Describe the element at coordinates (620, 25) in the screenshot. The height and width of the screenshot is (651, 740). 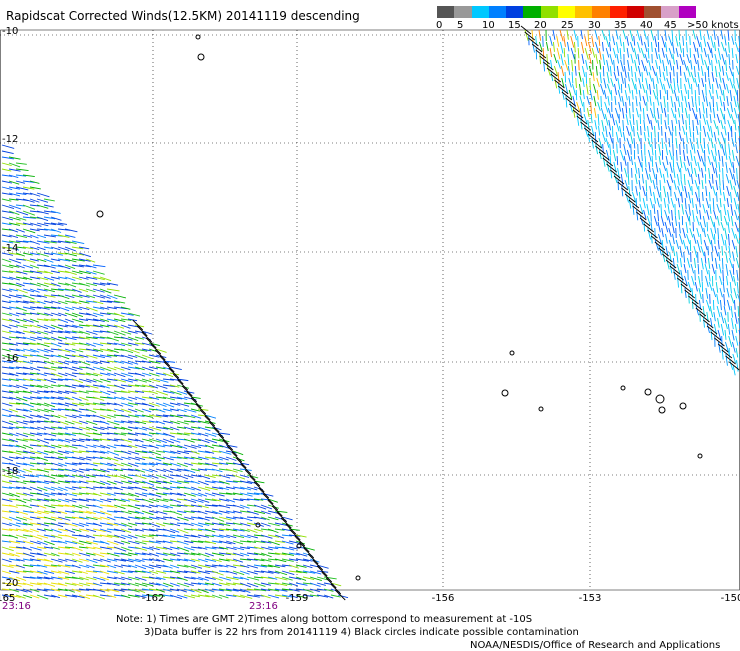
I see `legend-label: 35` at that location.